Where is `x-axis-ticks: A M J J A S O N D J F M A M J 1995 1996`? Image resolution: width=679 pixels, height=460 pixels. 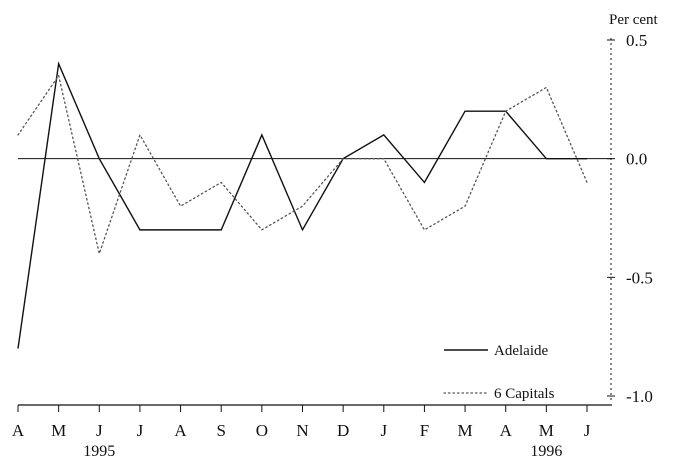 x-axis-ticks: A M J J A S O N D J F M A M J 1995 1996 is located at coordinates (301, 432).